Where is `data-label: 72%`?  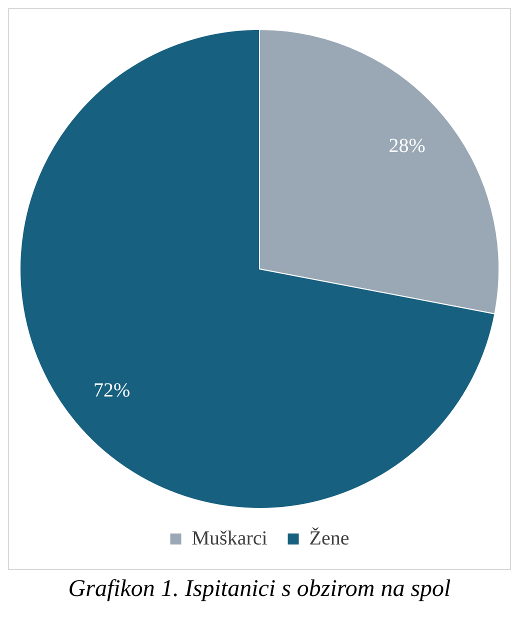 data-label: 72% is located at coordinates (112, 390).